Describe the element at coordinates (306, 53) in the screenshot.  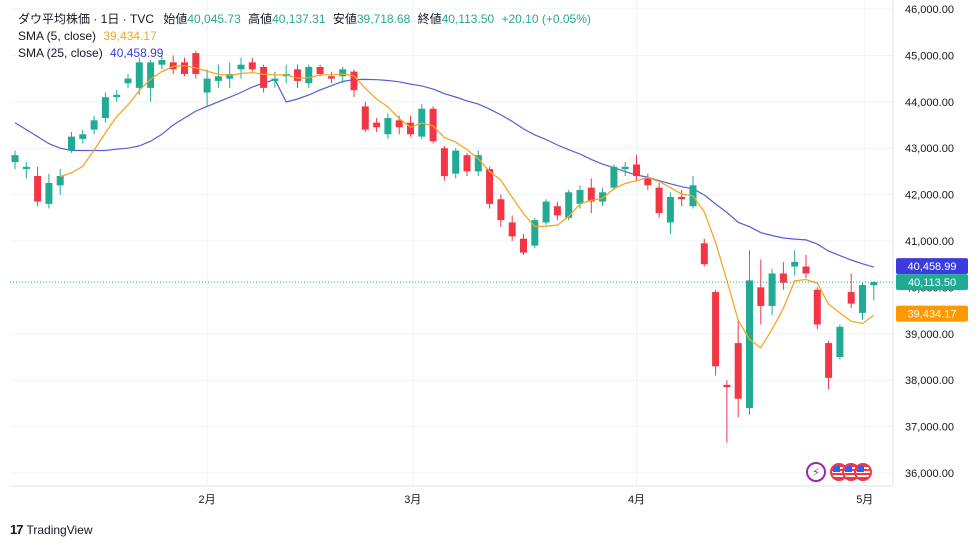
I see `sma25-row: SMA (25, close) 40,458.99` at that location.